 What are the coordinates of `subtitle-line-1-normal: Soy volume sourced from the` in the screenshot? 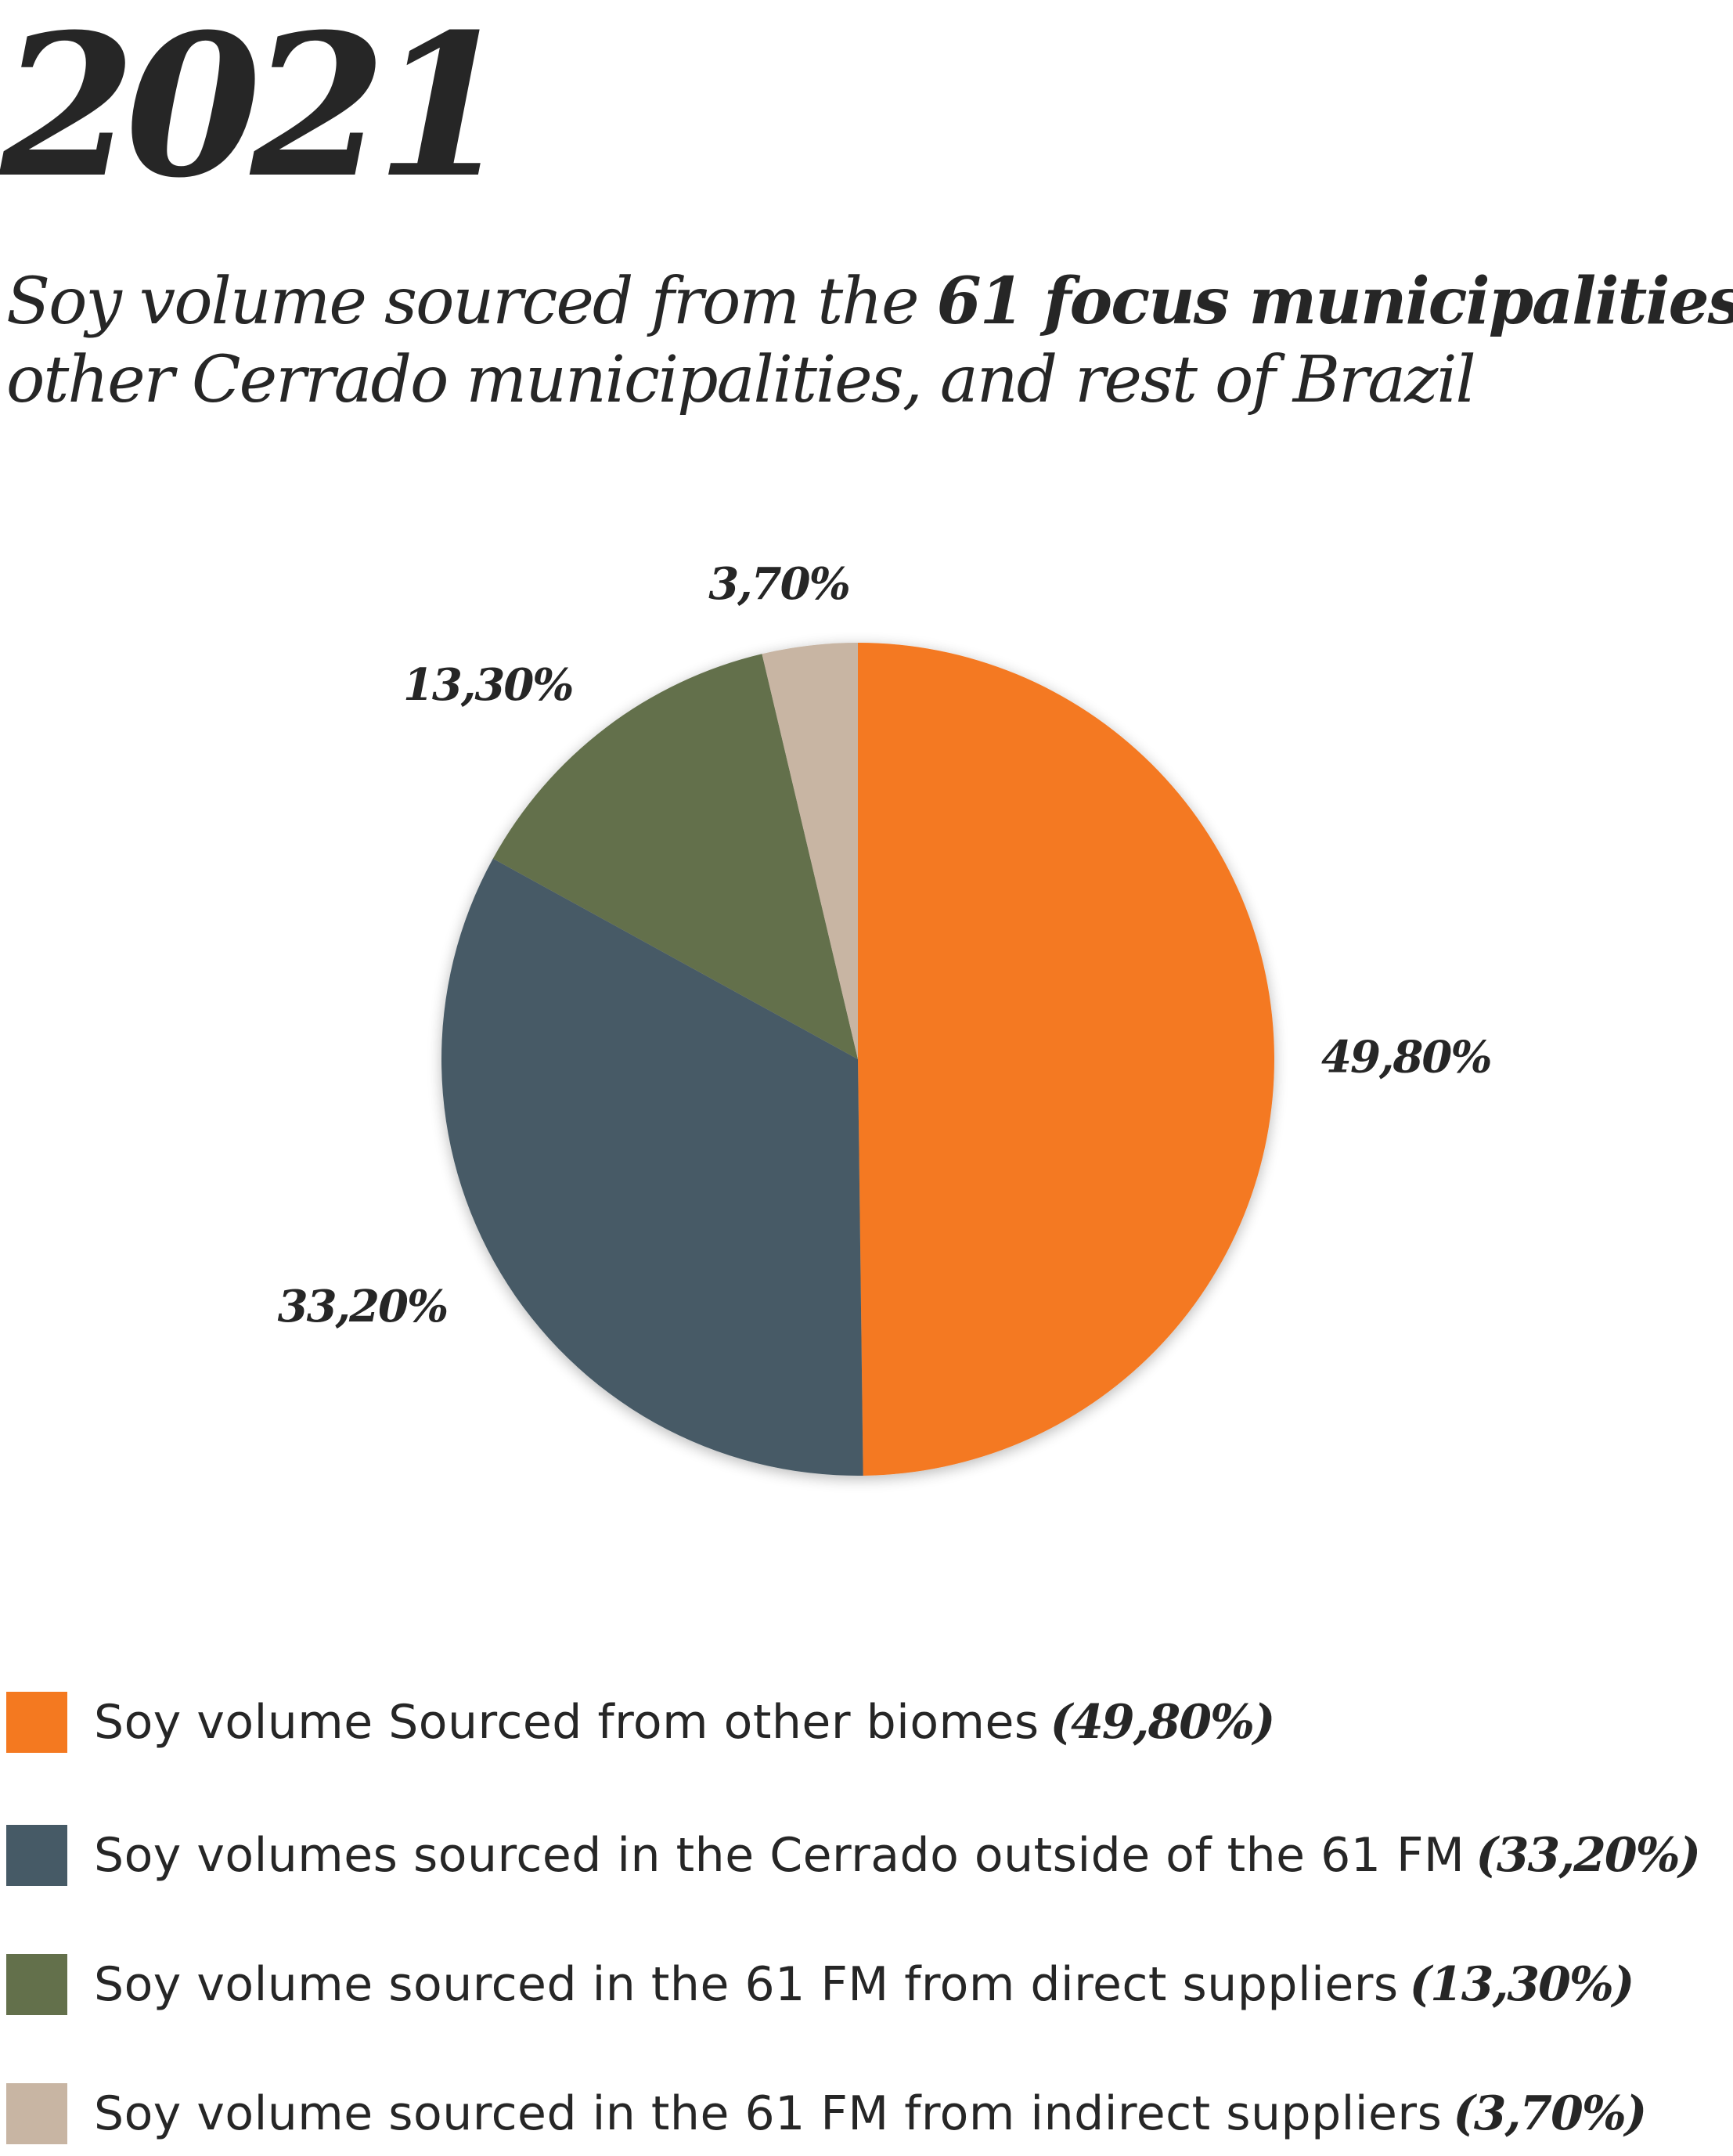 It's located at (471, 302).